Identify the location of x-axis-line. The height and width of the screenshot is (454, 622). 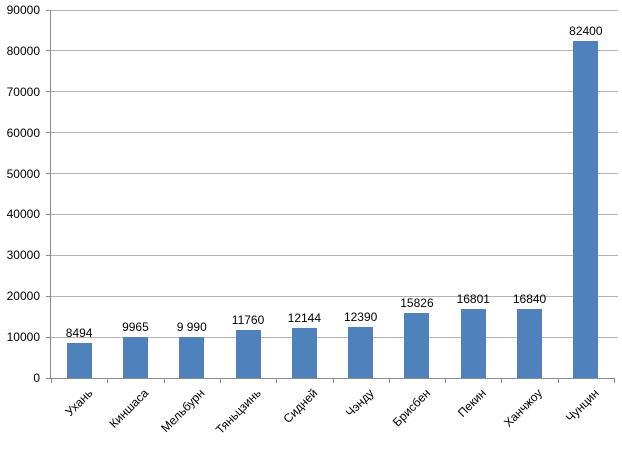
(330, 378).